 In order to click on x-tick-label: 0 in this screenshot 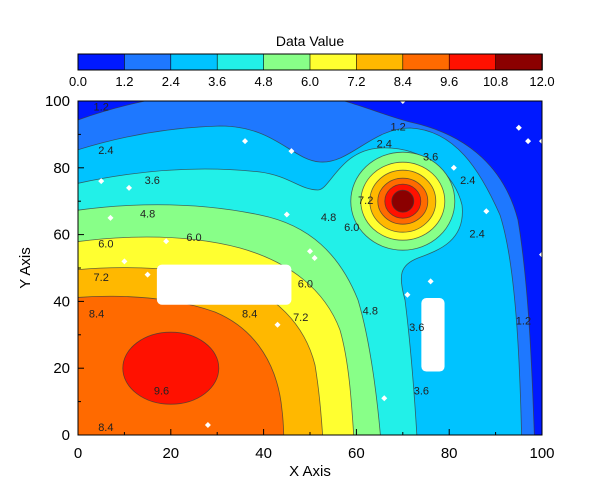, I will do `click(78, 453)`.